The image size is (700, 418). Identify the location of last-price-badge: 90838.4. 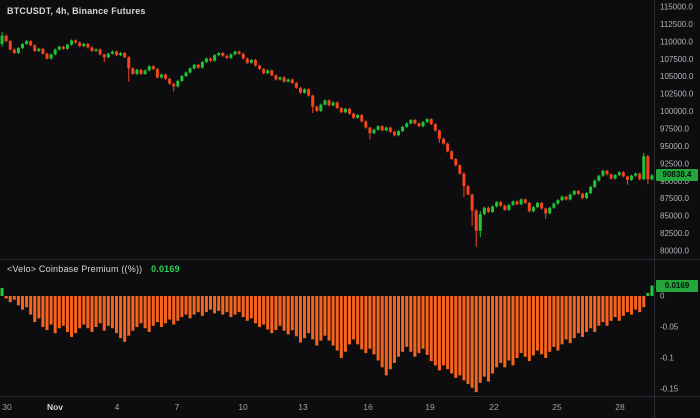
(677, 175).